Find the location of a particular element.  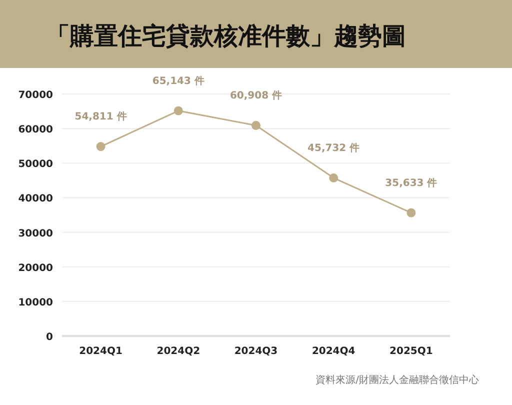

data-label: 54,811 件 is located at coordinates (100, 116).